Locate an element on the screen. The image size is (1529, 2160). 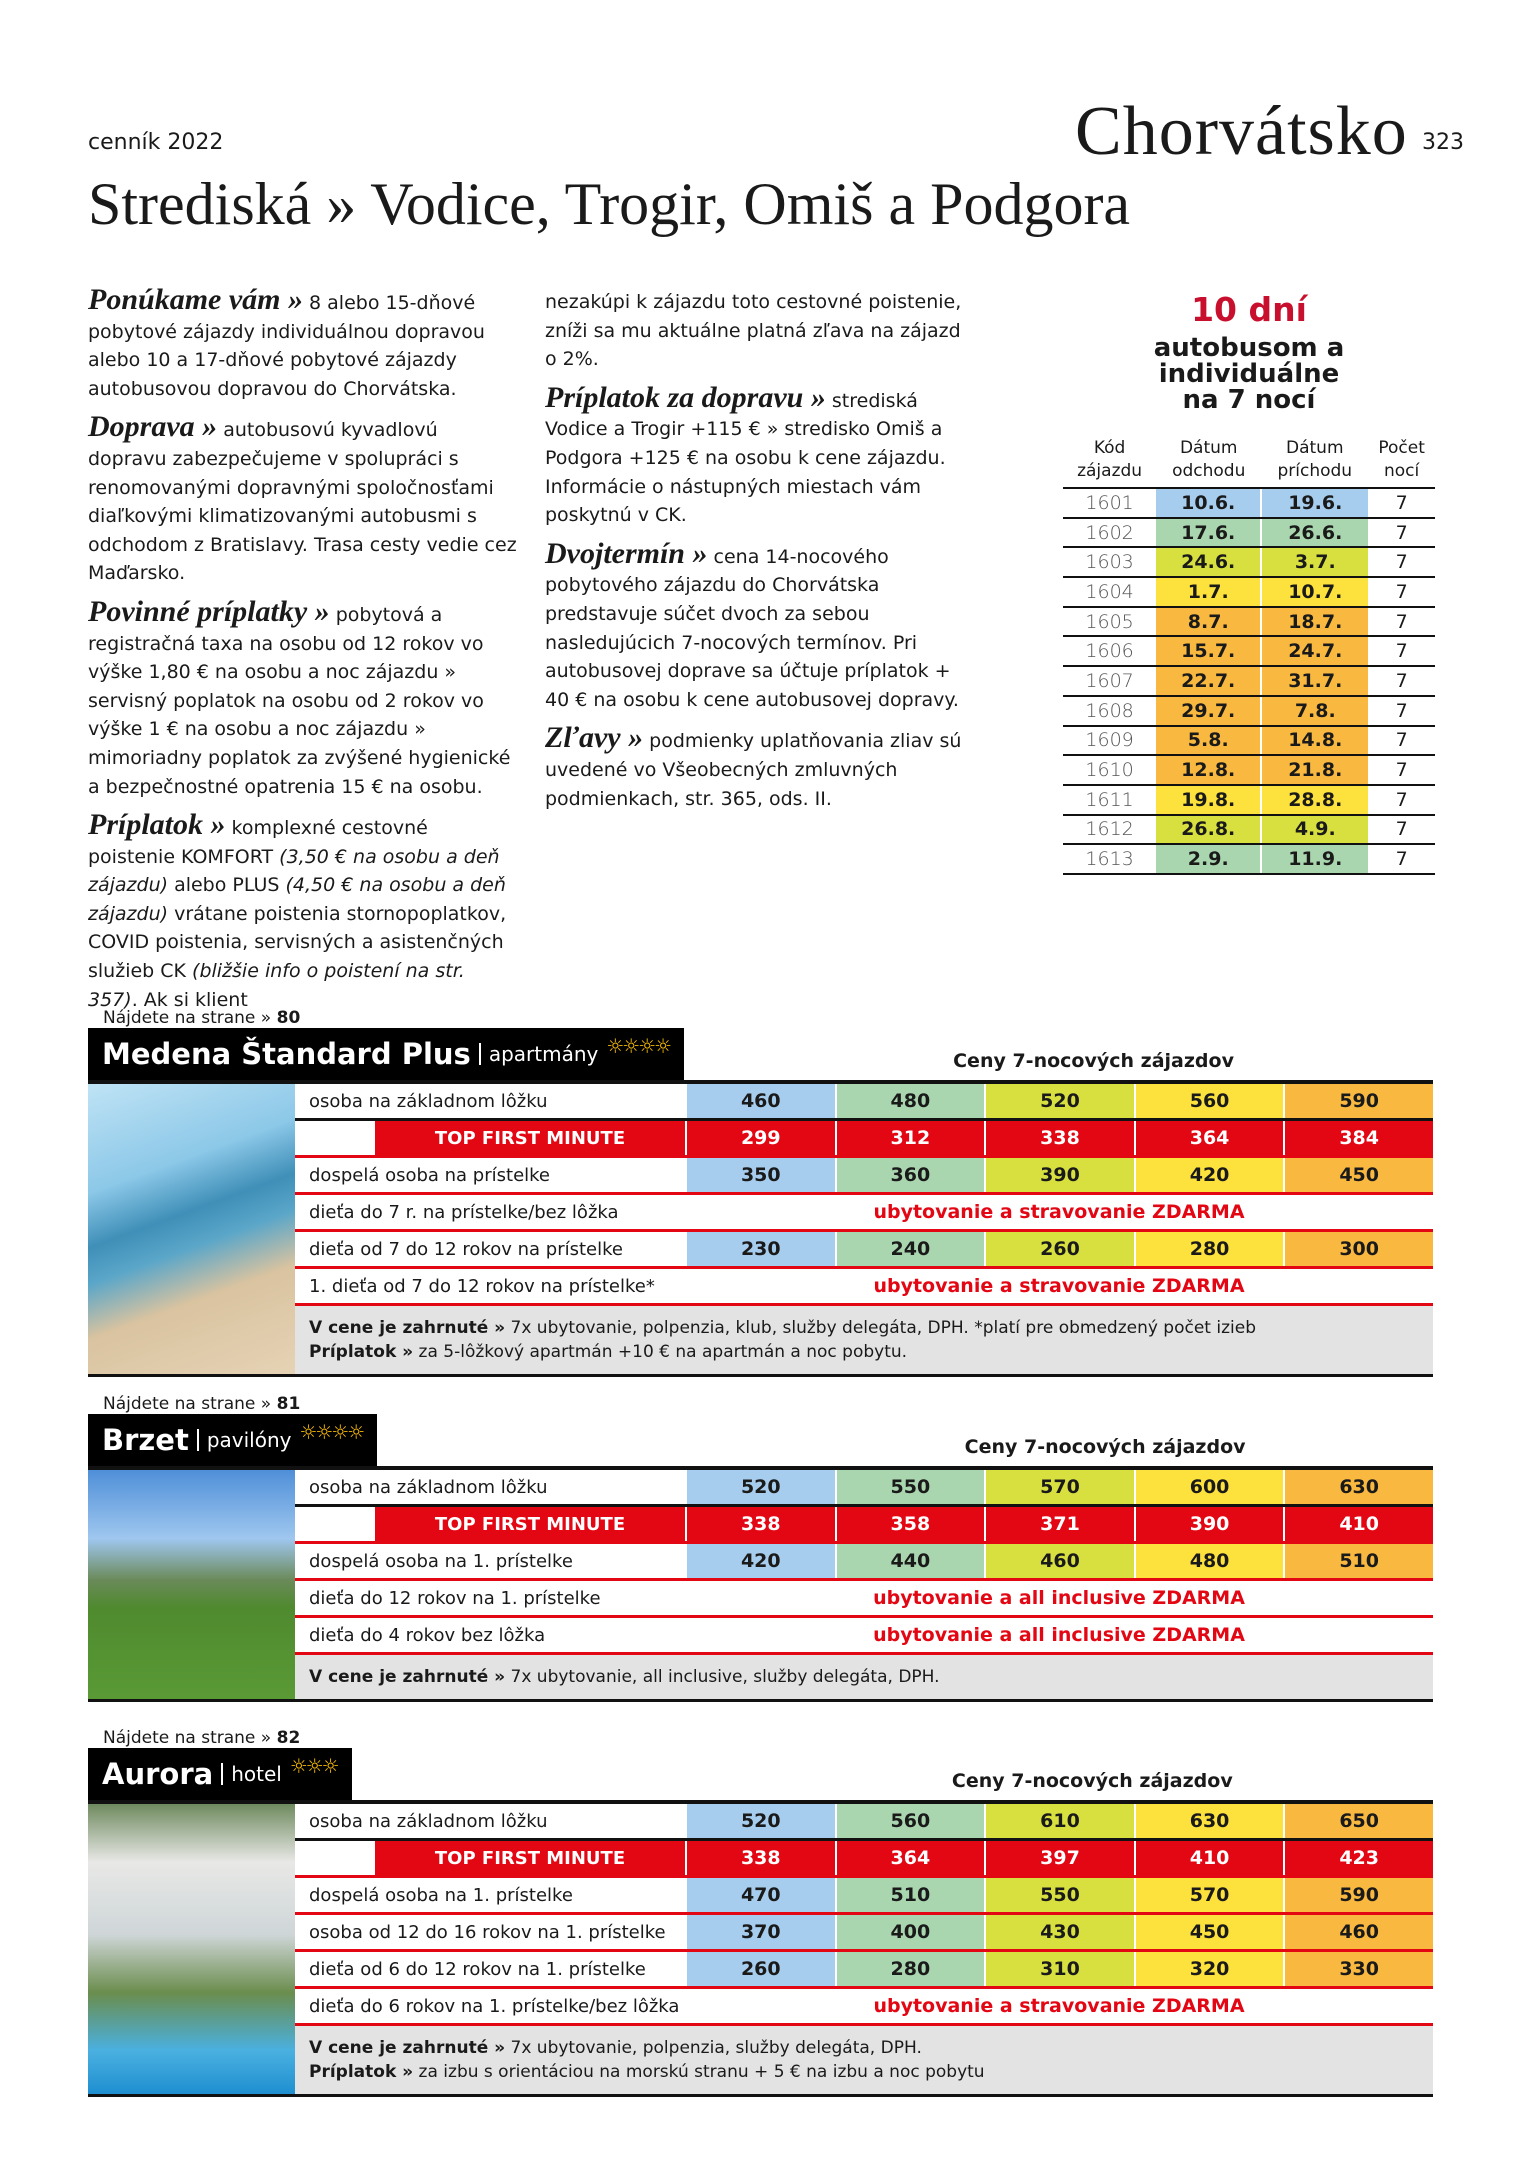
departure-date: 5.8. is located at coordinates (1209, 741).